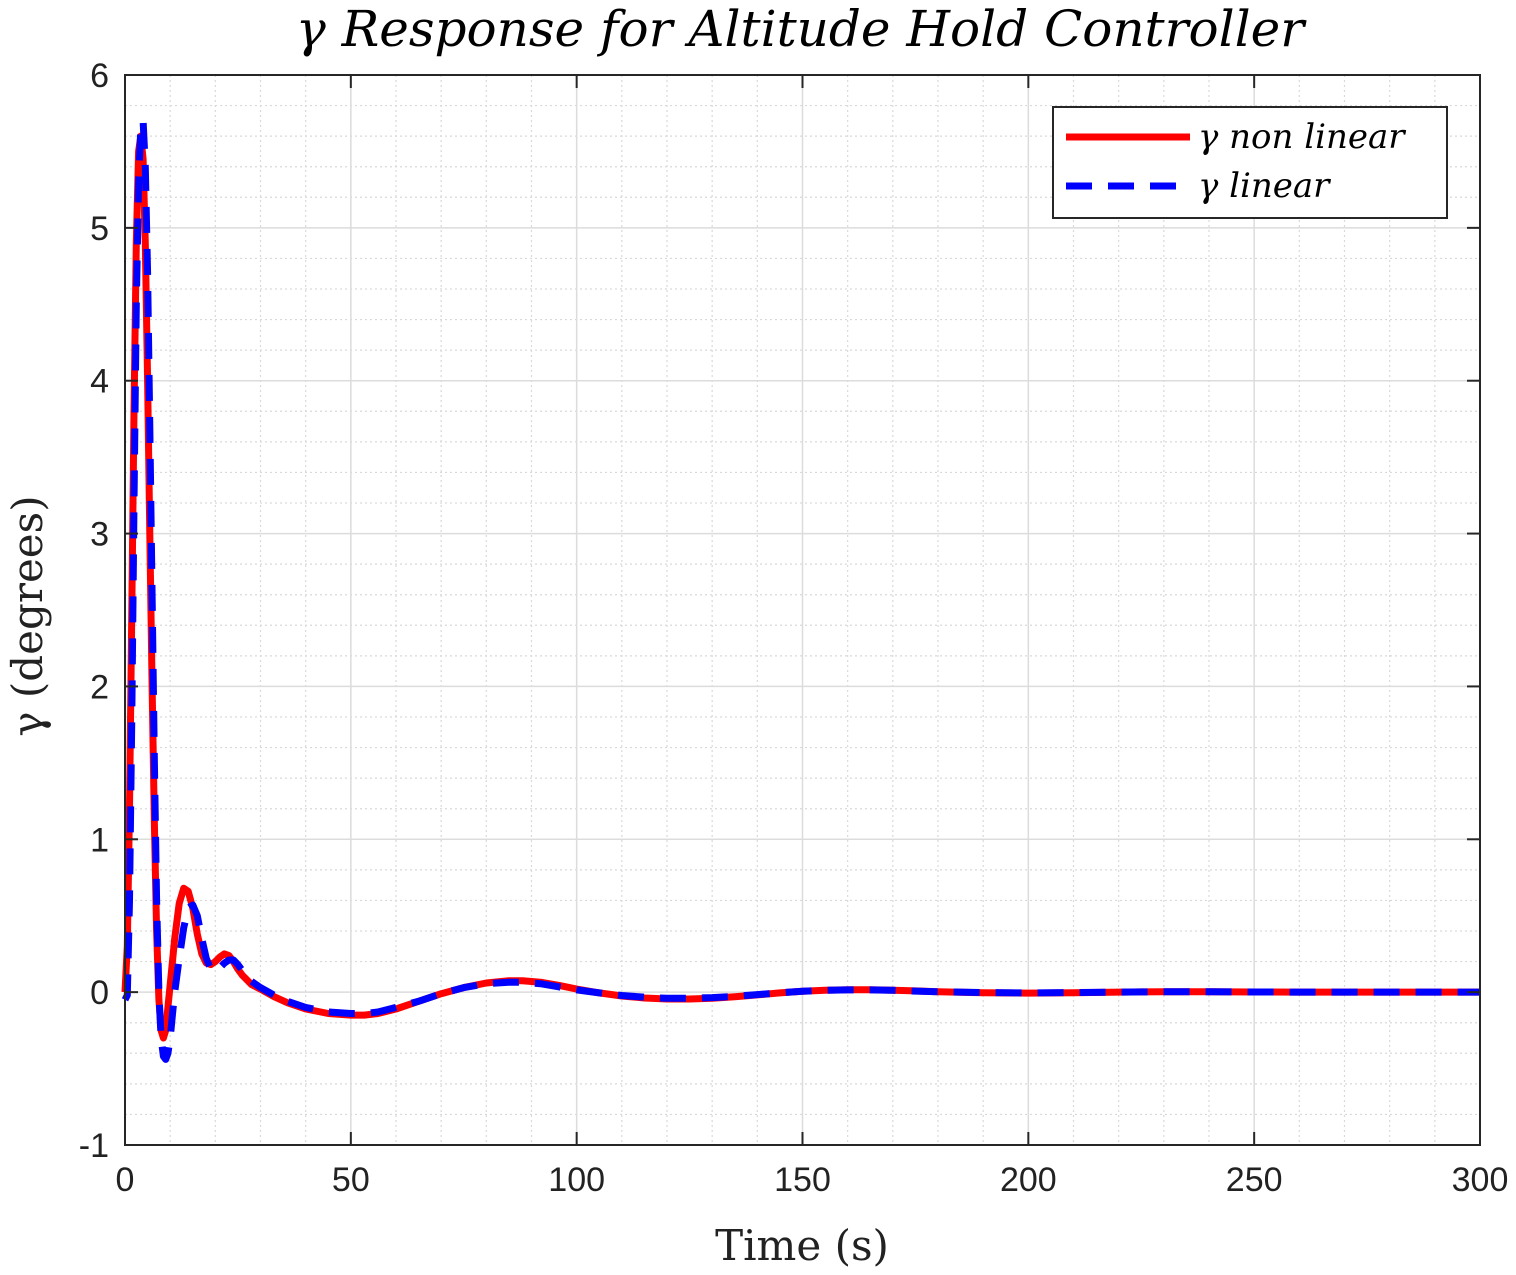  What do you see at coordinates (801, 29) in the screenshot?
I see `chart-title: γ Response for Altitude Hold Controller` at bounding box center [801, 29].